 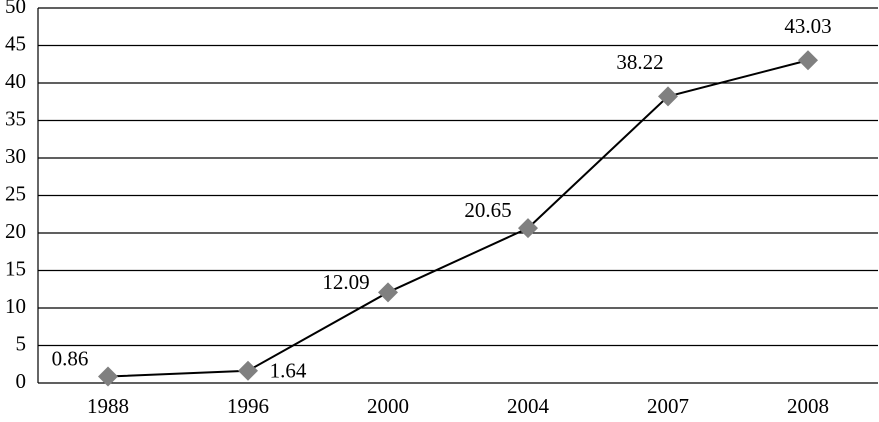 I want to click on data-label: 38.22, so click(x=639, y=62).